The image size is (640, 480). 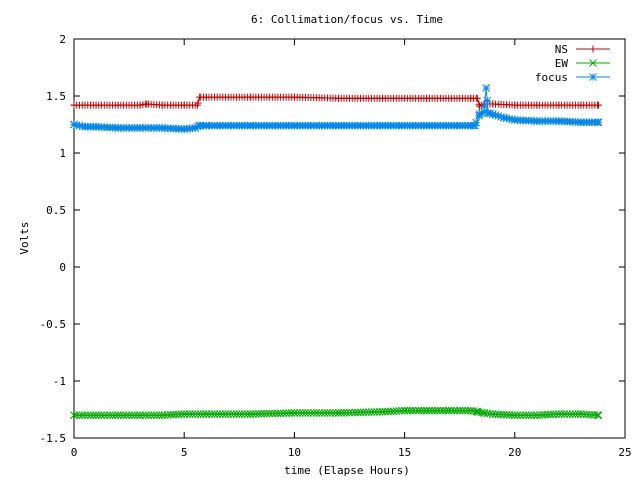 I want to click on legend-label: NS, so click(x=561, y=49).